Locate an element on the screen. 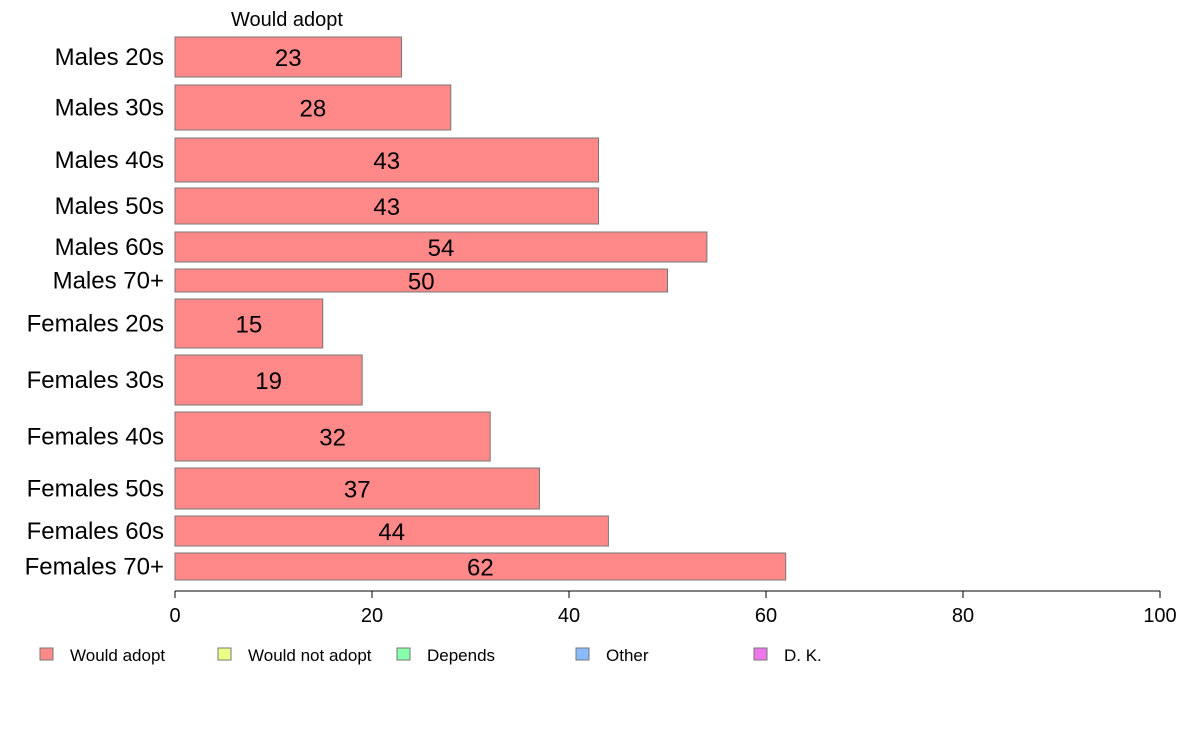 The image size is (1188, 736). data-label: 28 is located at coordinates (313, 109).